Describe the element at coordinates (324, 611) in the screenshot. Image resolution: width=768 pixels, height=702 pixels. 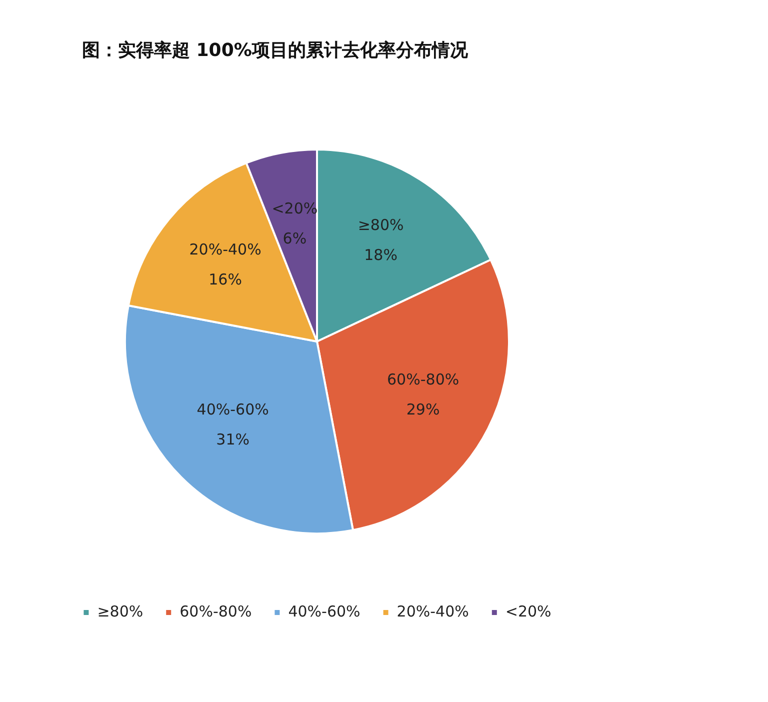
I see `legend-label: 40%-60%` at that location.